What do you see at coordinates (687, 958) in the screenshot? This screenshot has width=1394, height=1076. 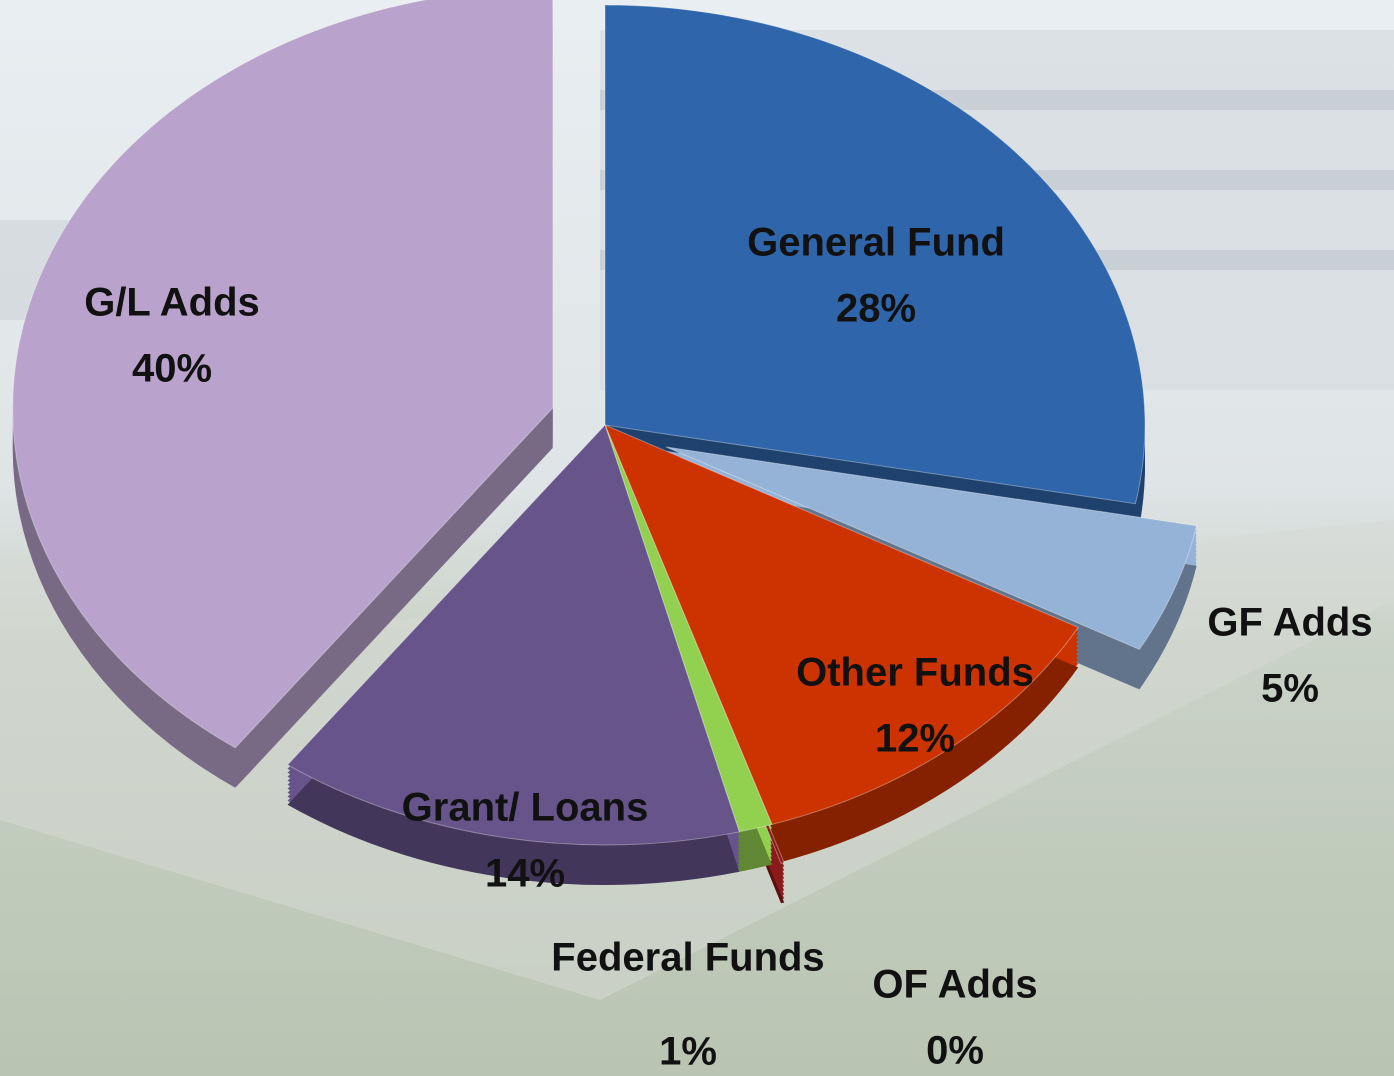 I see `slice-label: Federal Funds` at bounding box center [687, 958].